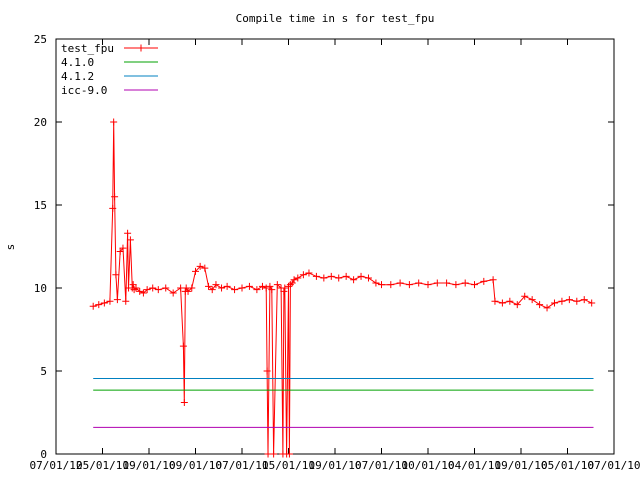 The height and width of the screenshot is (480, 640). Describe the element at coordinates (84, 90) in the screenshot. I see `legend-label: icc-9.0` at that location.